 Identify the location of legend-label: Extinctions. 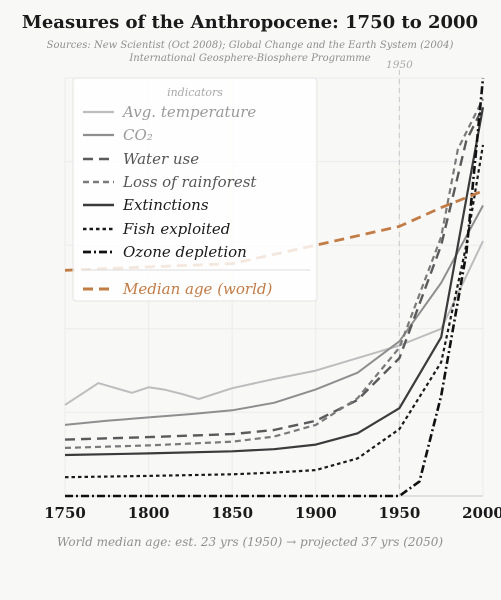
(165, 205).